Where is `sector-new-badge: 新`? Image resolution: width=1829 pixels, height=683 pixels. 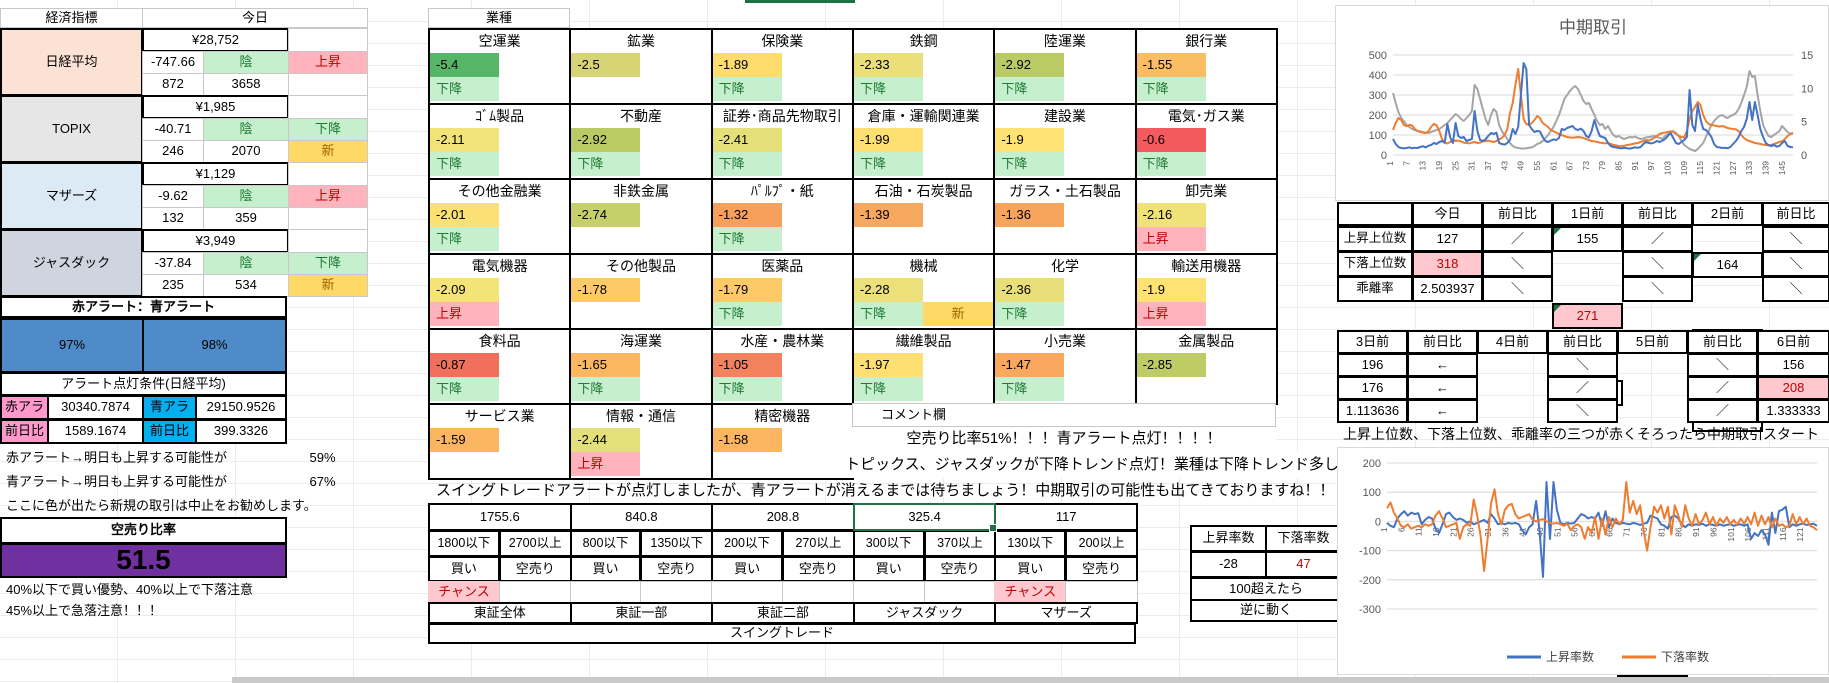
sector-new-badge: 新 is located at coordinates (958, 314).